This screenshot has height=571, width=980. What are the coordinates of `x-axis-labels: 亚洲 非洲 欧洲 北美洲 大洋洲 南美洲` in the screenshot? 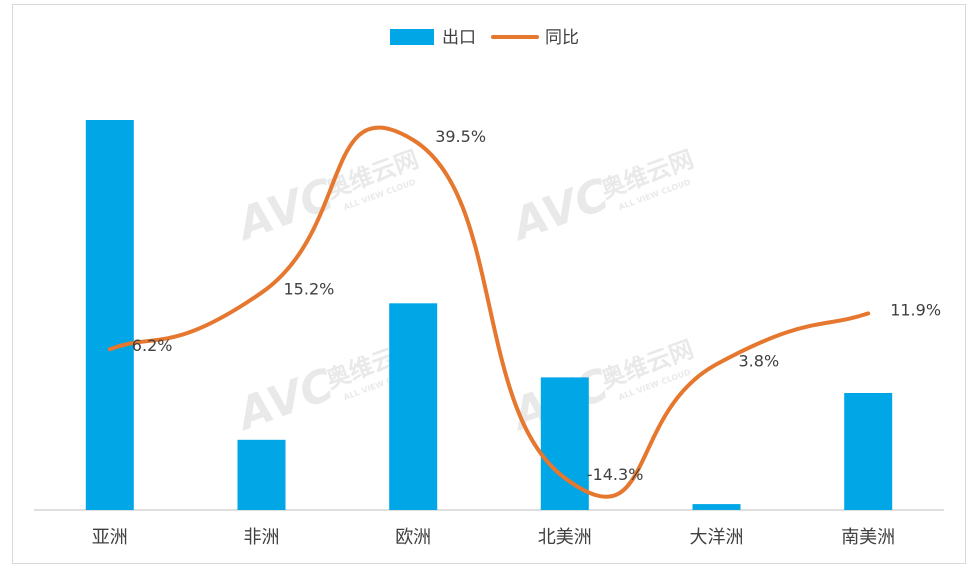 It's located at (493, 537).